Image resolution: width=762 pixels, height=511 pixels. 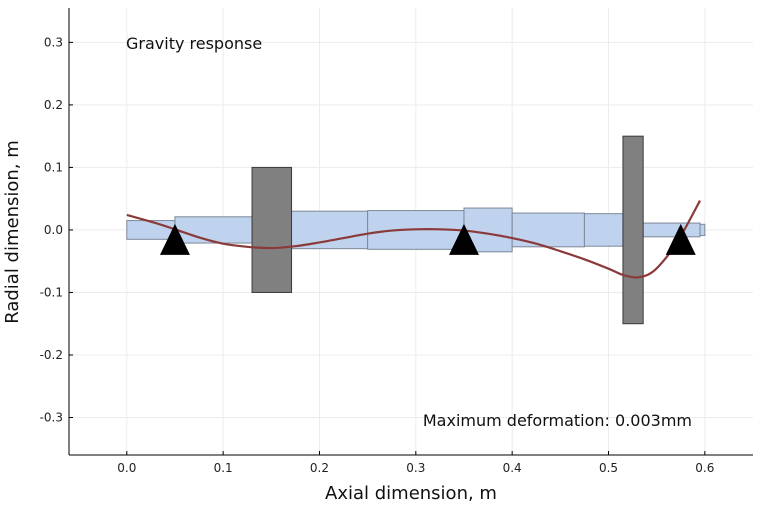 I want to click on annotation-gravity-response: Gravity response, so click(x=194, y=43).